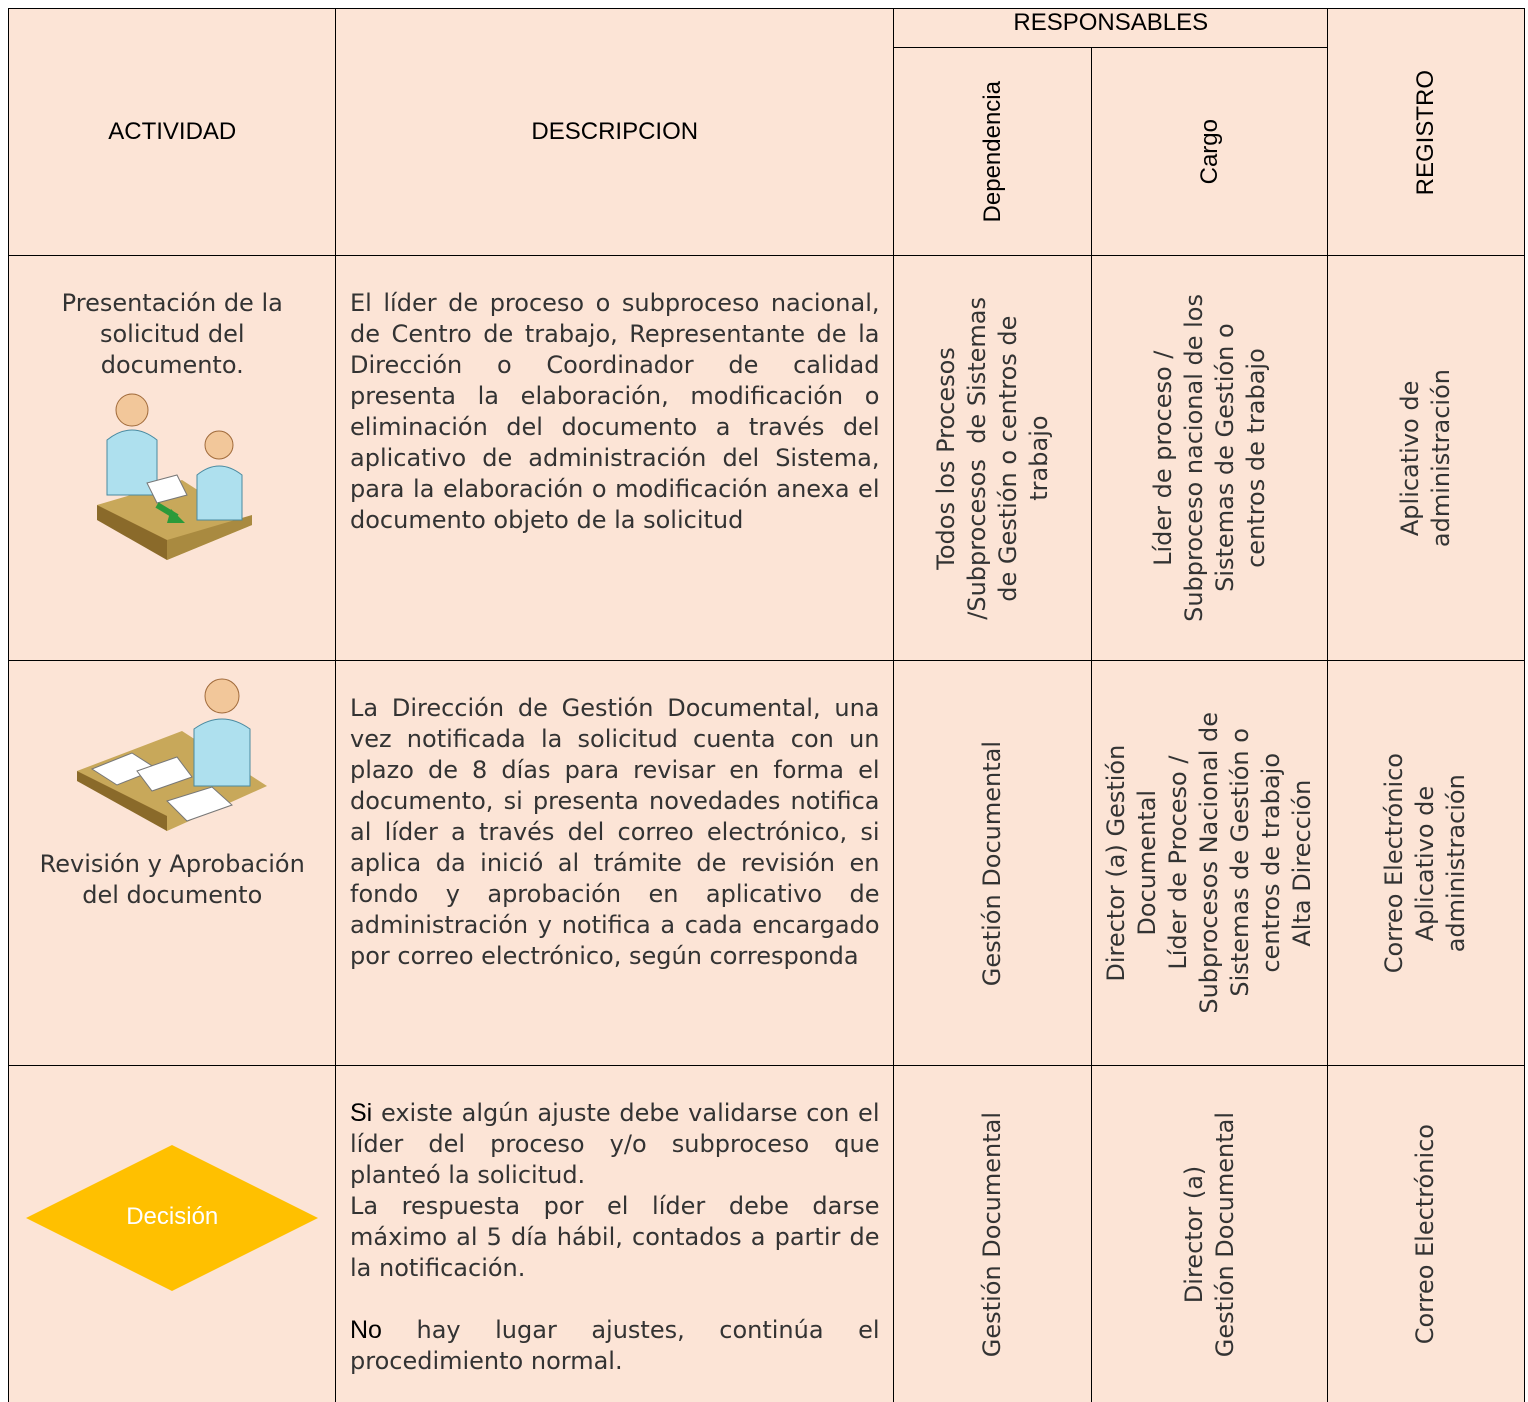  What do you see at coordinates (366, 1330) in the screenshot?
I see `lead-word: No` at bounding box center [366, 1330].